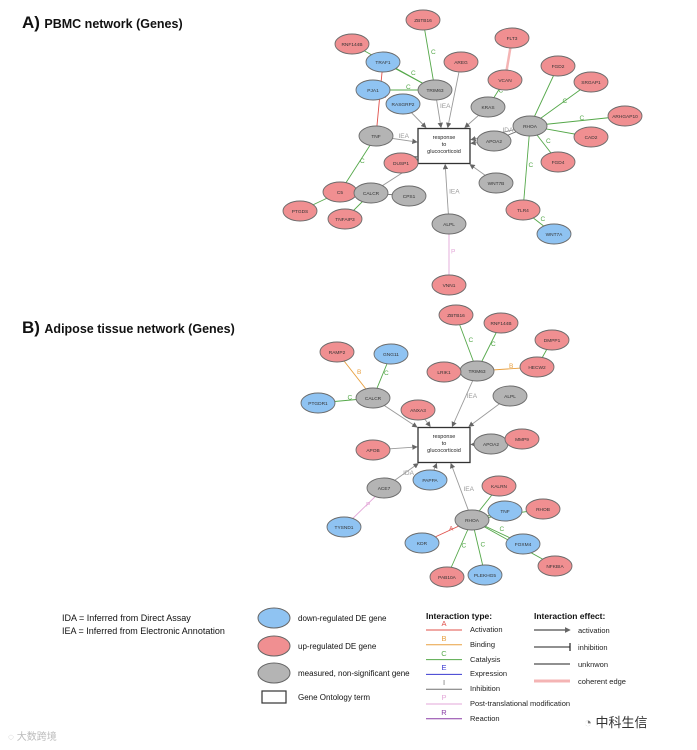  I want to click on legend-type-label: Catalysis, so click(485, 659).